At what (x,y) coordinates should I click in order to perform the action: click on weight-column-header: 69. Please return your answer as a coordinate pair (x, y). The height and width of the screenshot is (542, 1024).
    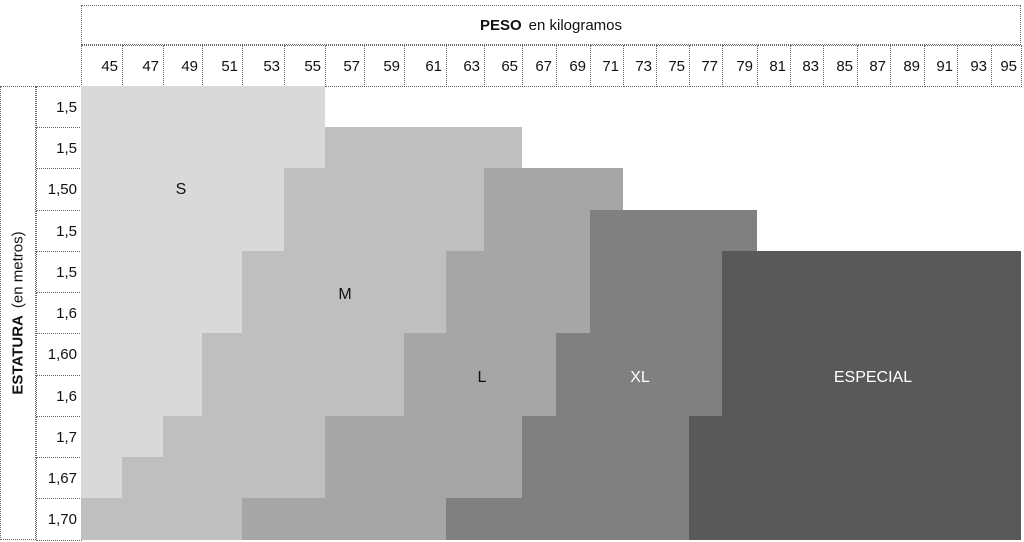
    Looking at the image, I should click on (573, 66).